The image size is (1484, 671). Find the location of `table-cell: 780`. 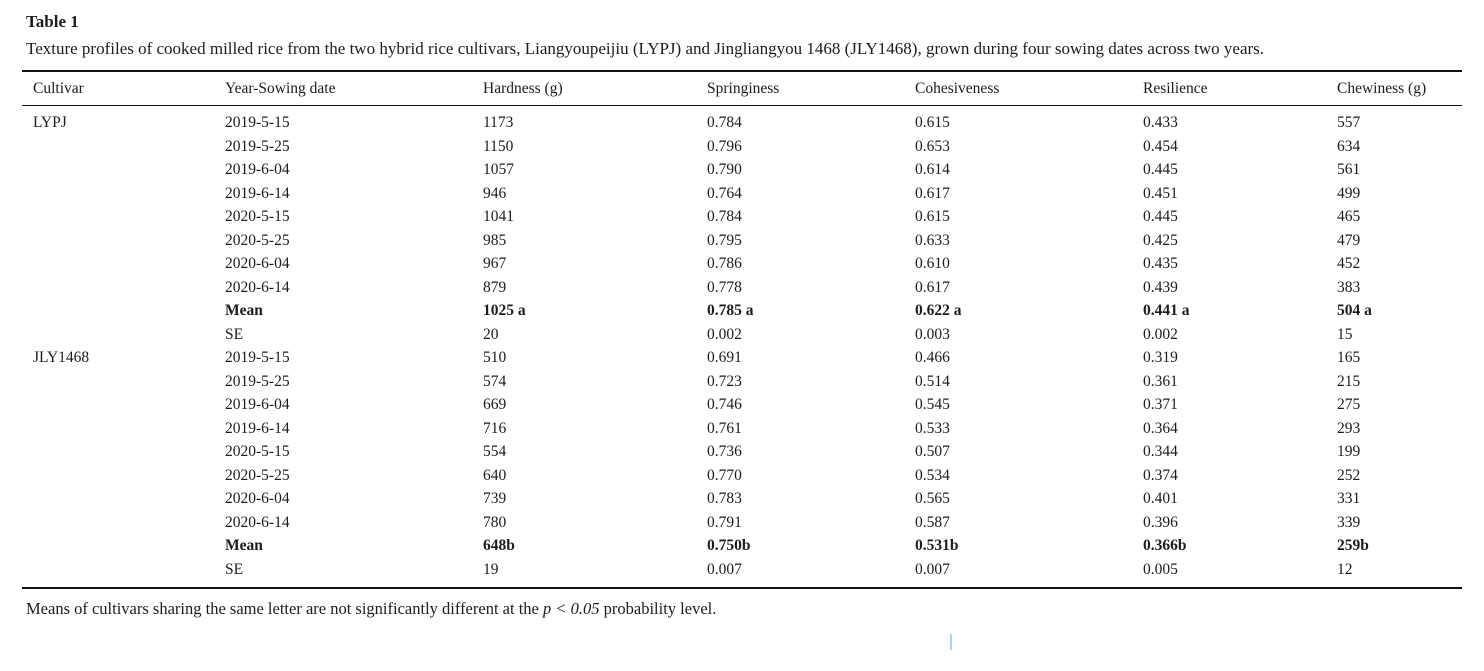

table-cell: 780 is located at coordinates (495, 522).